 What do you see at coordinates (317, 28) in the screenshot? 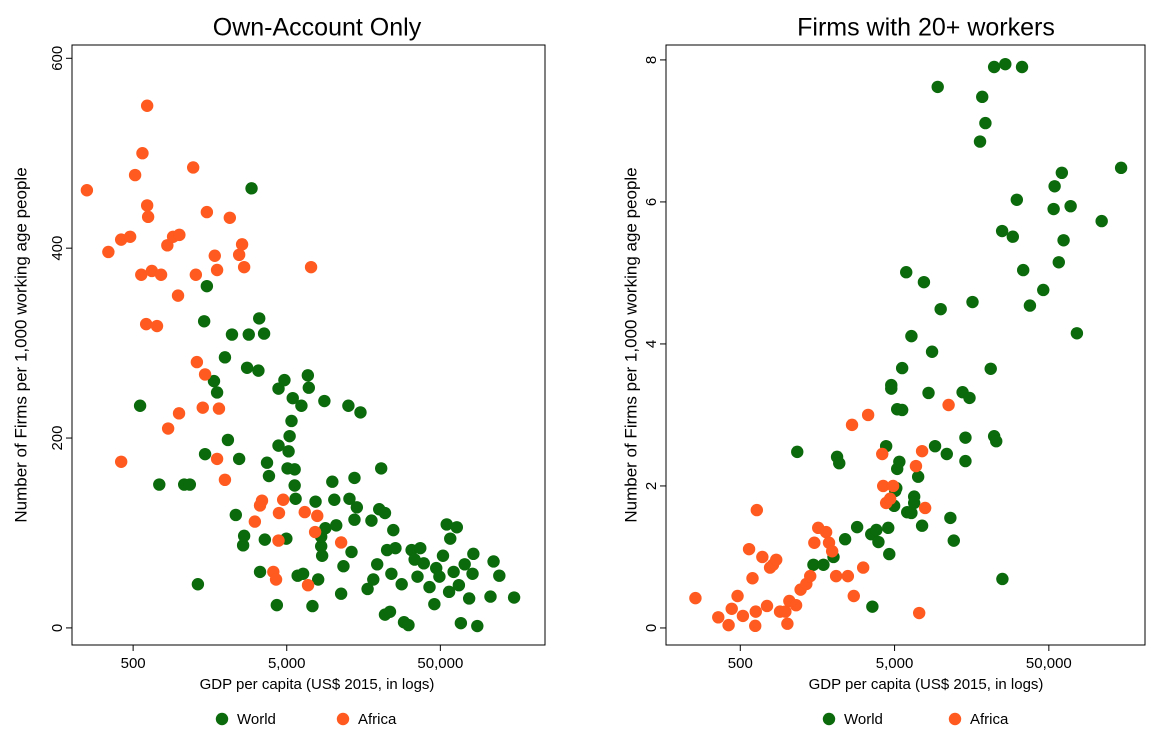
I see `chart-title: Own-Account Only` at bounding box center [317, 28].